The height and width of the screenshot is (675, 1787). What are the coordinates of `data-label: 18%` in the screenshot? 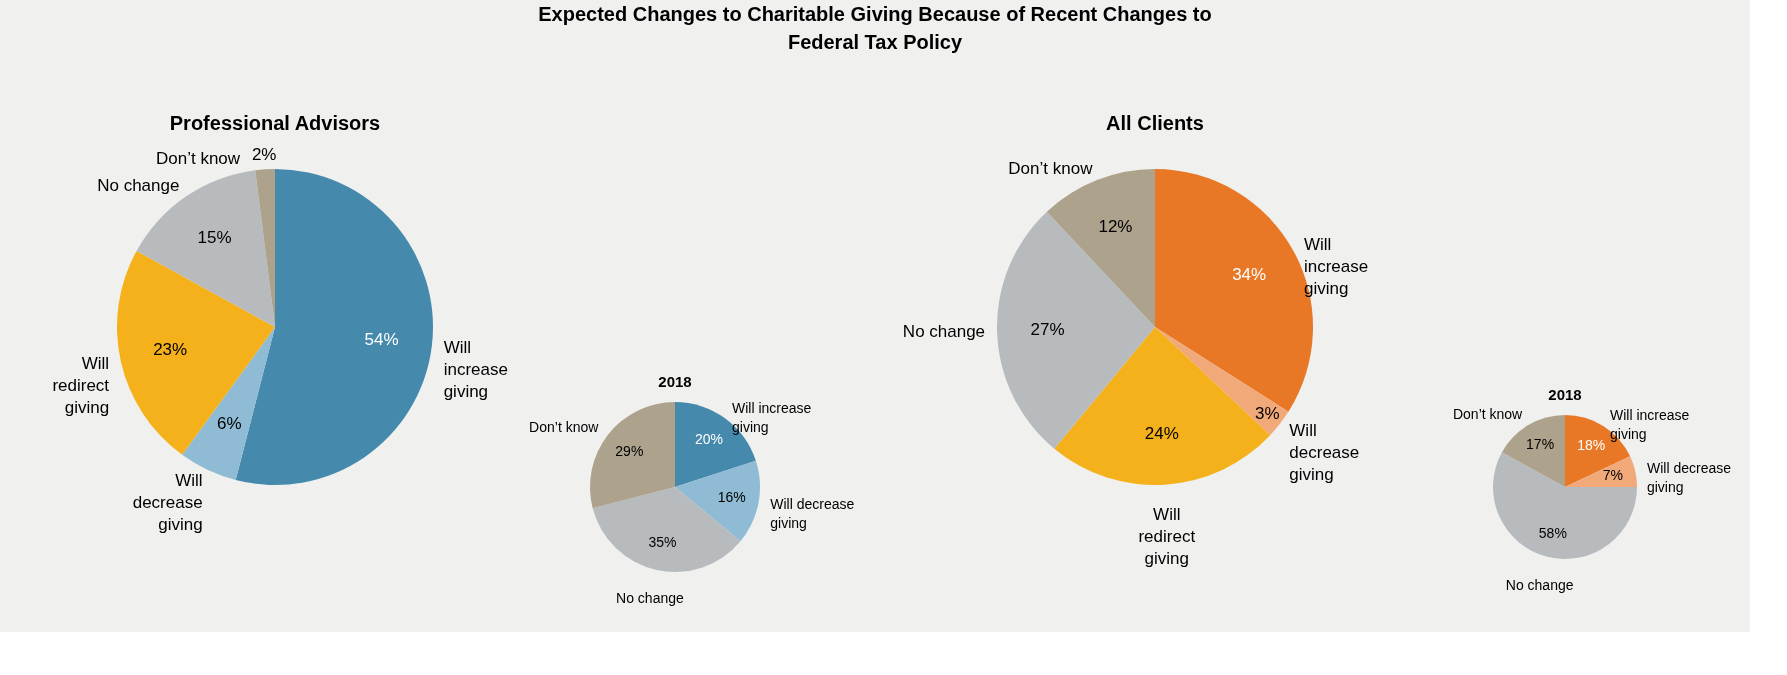 It's located at (1591, 444).